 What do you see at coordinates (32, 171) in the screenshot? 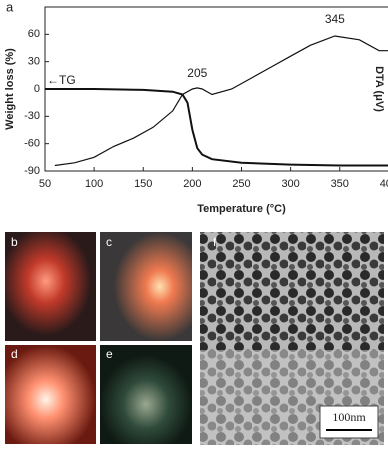
I see `y-tick-label: -90` at bounding box center [32, 171].